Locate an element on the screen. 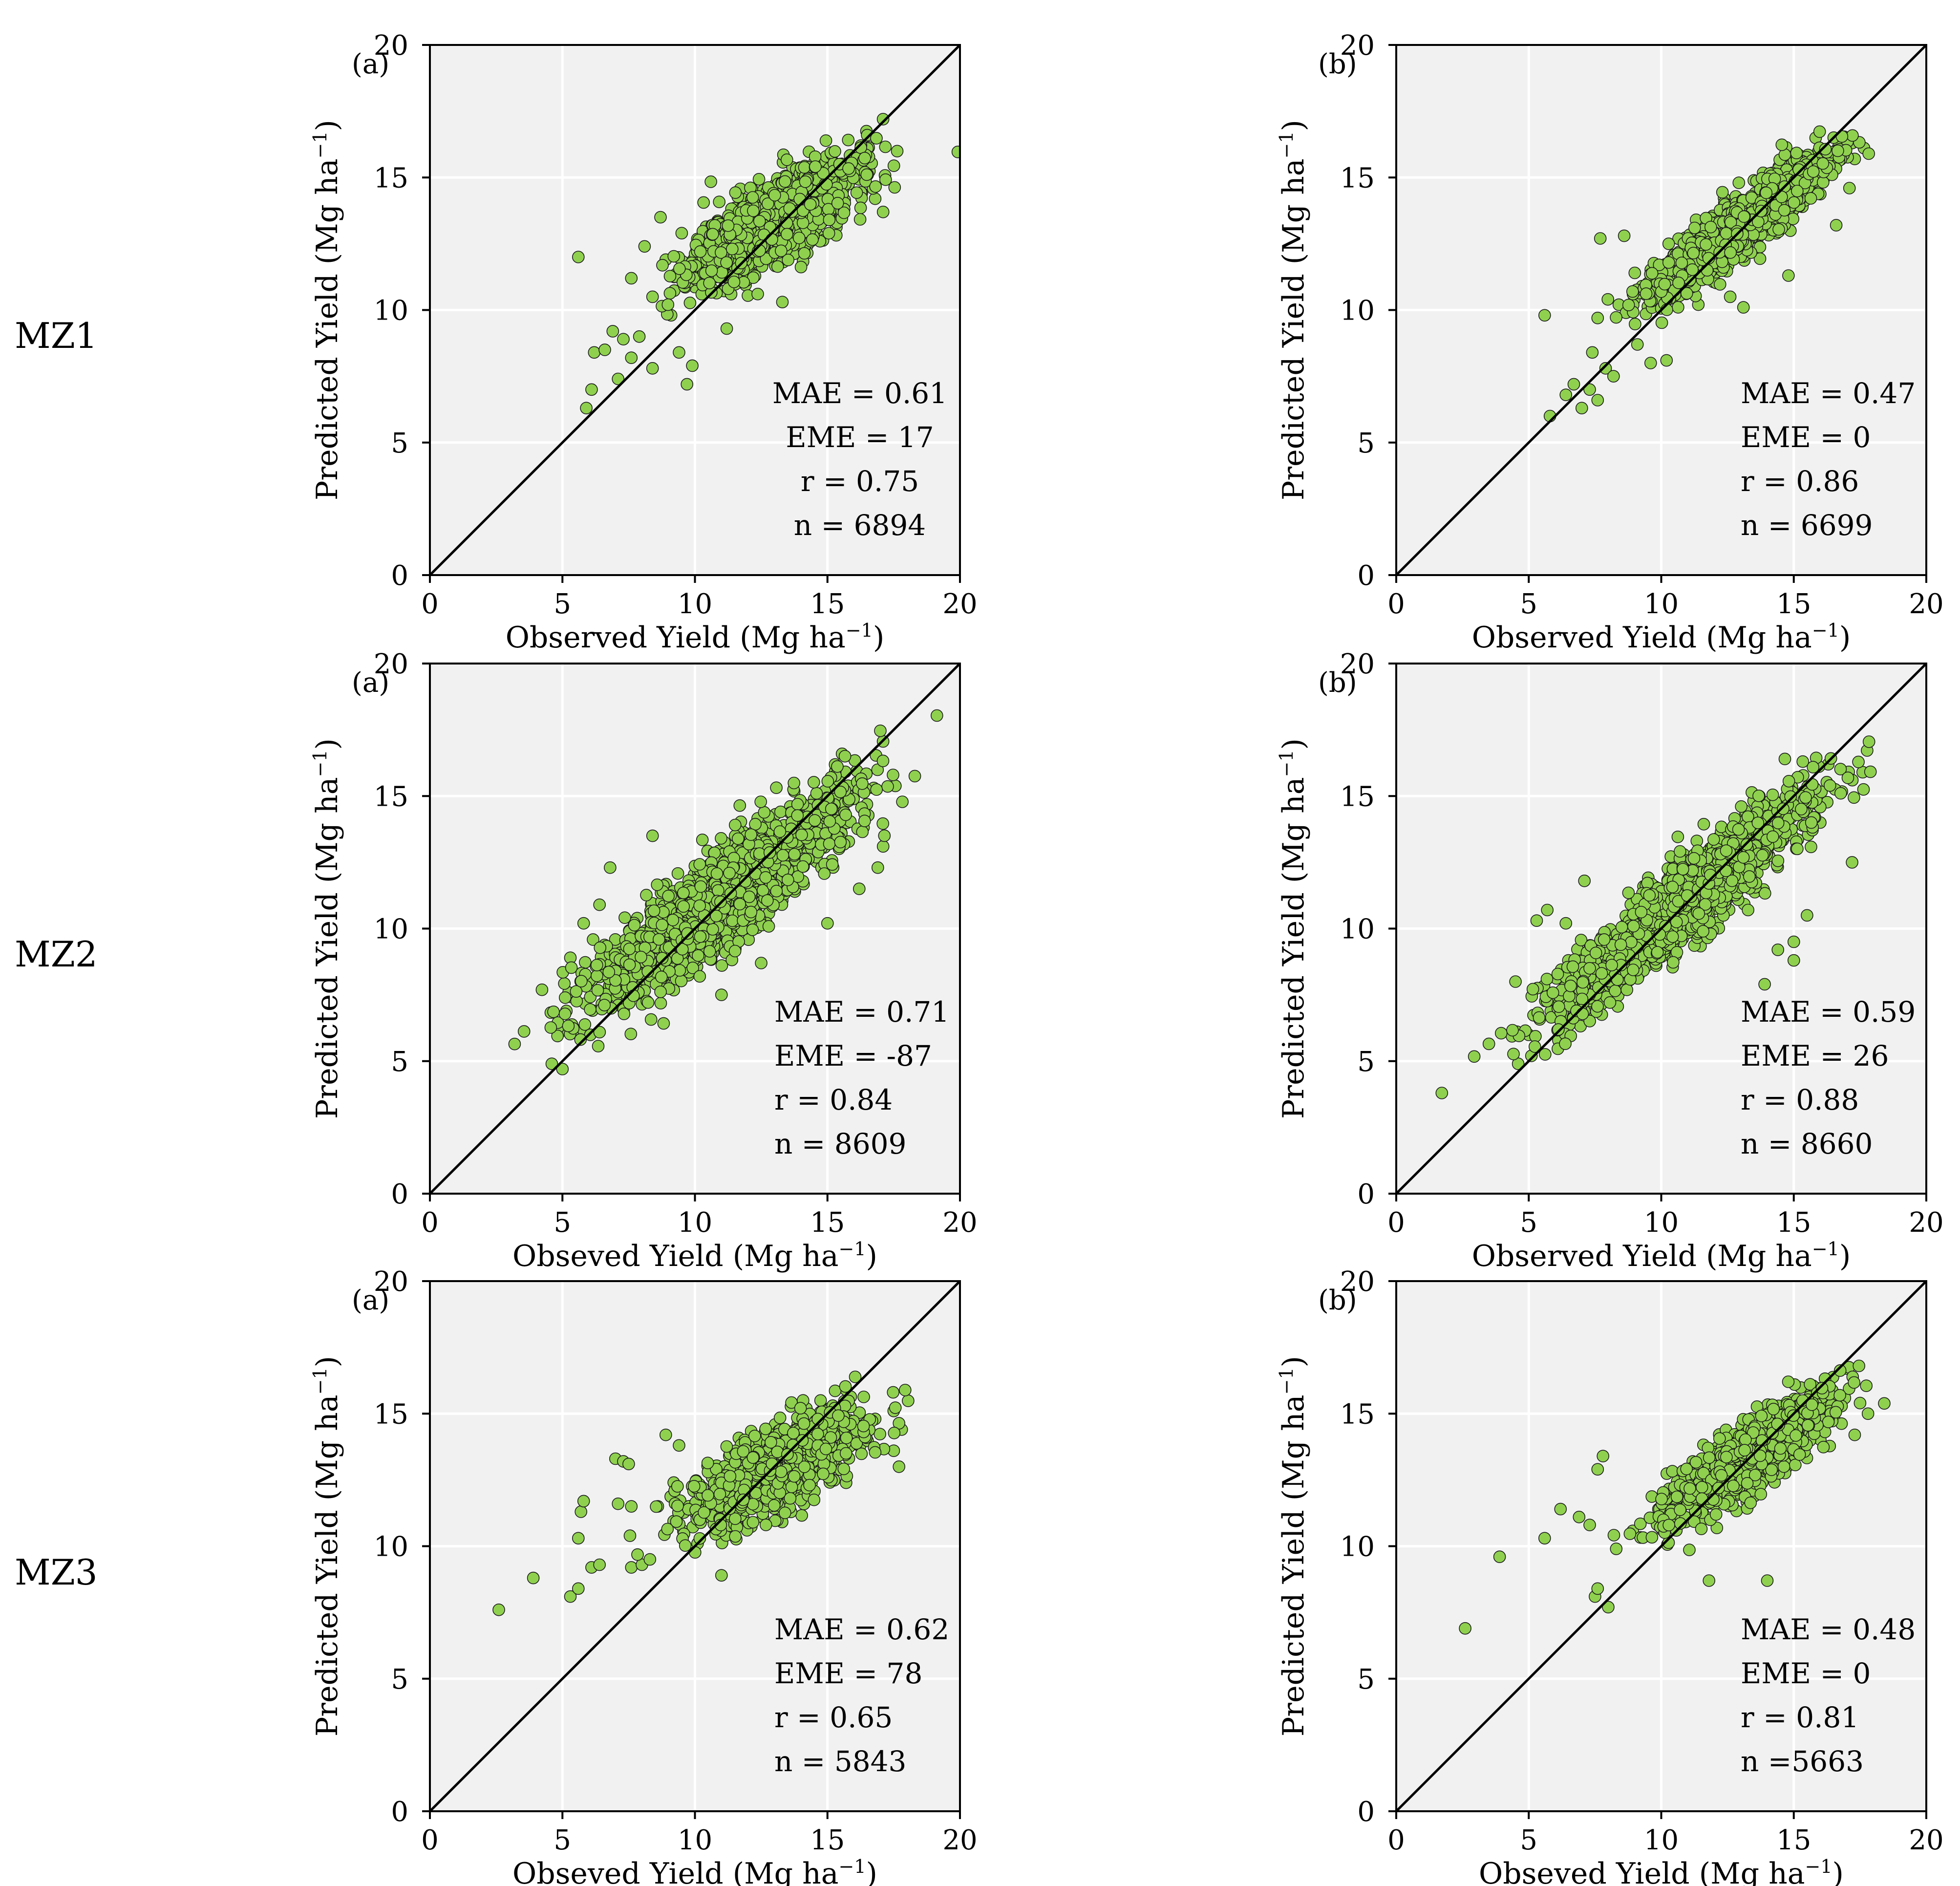  y-tick-label: 15 is located at coordinates (1357, 178).